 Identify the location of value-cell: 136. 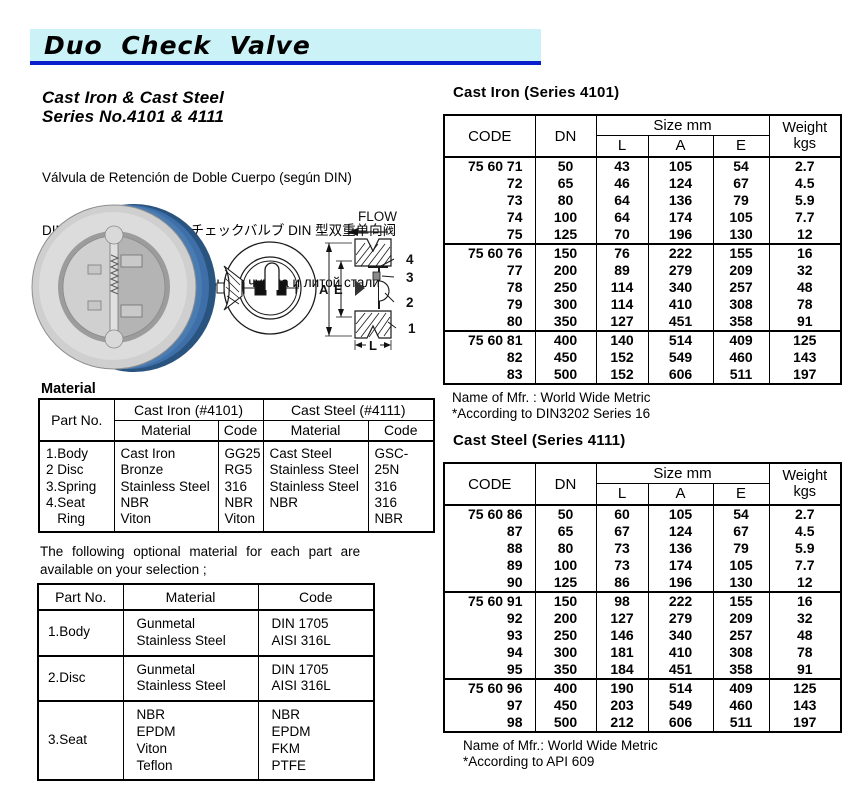
(680, 548).